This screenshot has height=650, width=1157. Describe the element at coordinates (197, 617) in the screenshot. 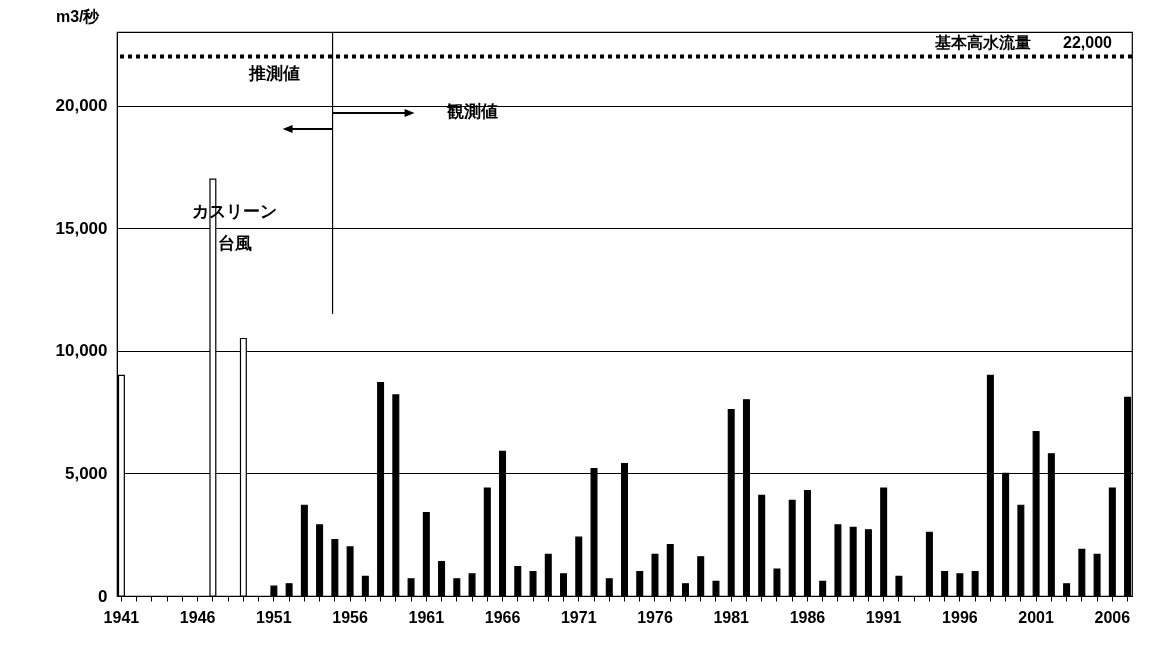

I see `x-tick-label: 1946` at that location.